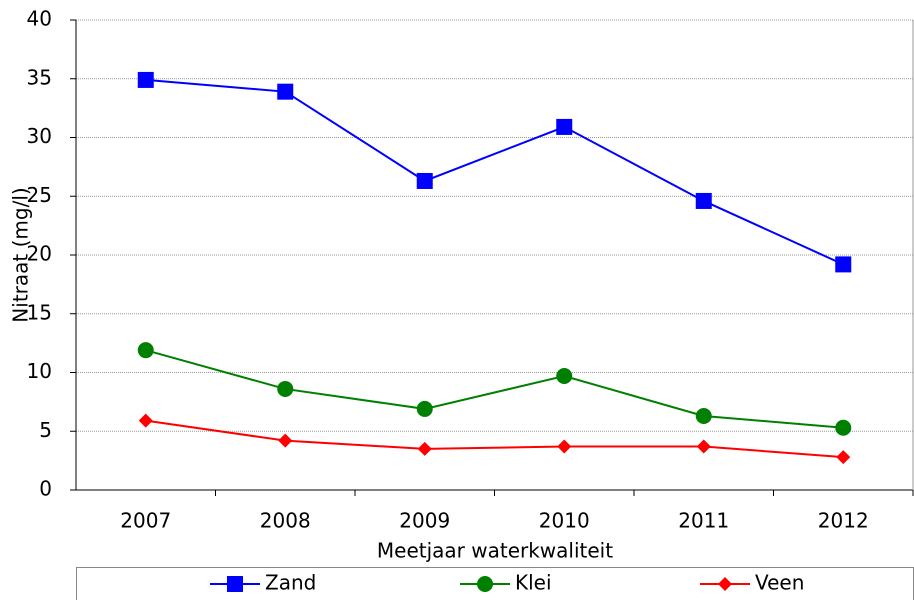 Image resolution: width=914 pixels, height=600 pixels. I want to click on y-tick-label: 5, so click(45, 430).